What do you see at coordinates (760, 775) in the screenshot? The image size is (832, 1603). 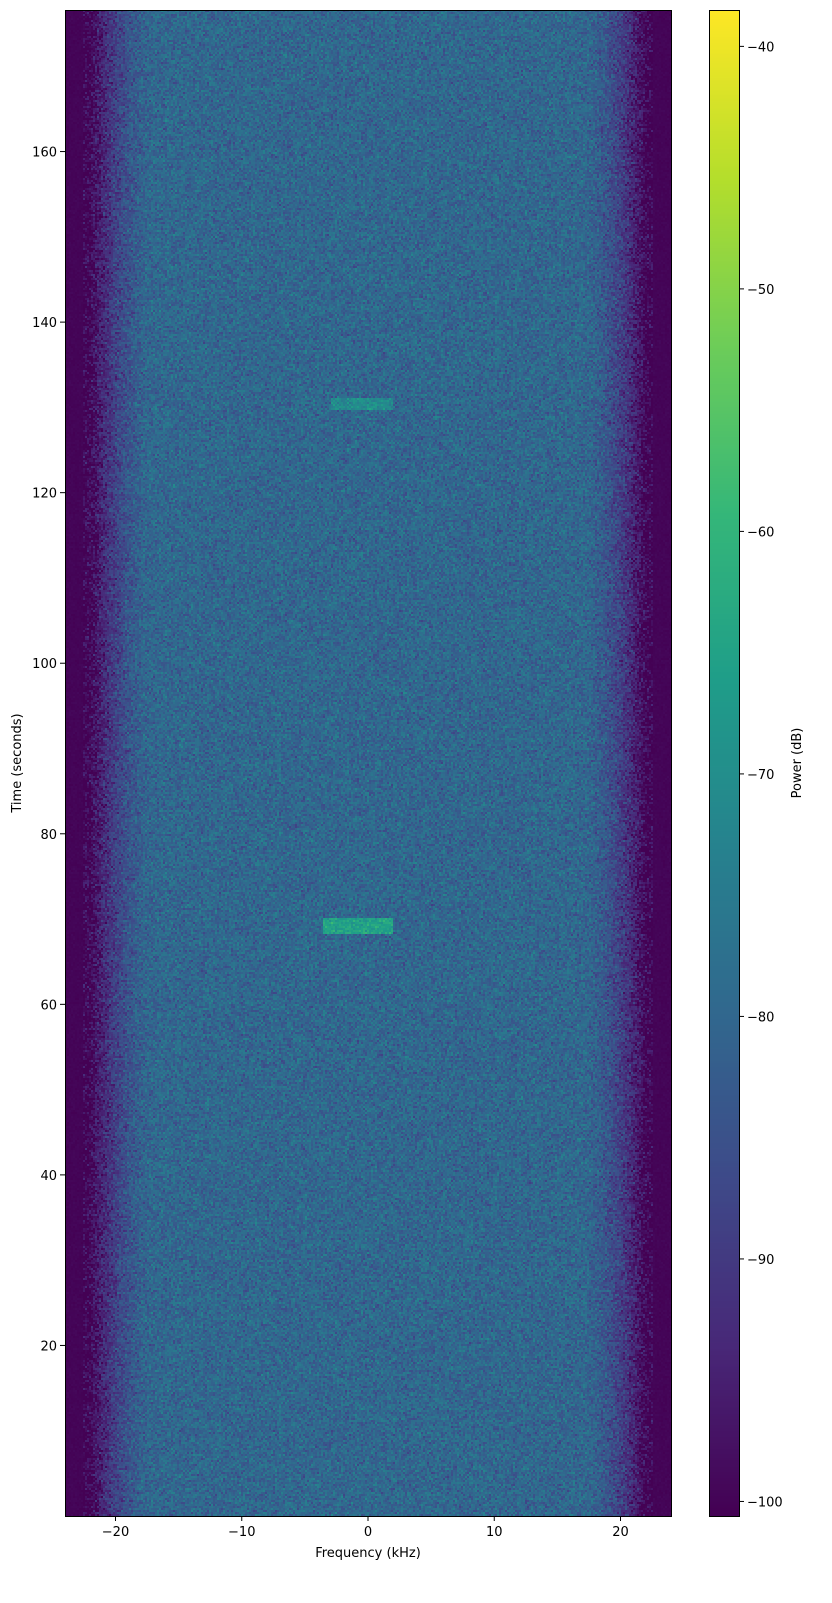 I see `colorbar-tick-label: −70` at bounding box center [760, 775].